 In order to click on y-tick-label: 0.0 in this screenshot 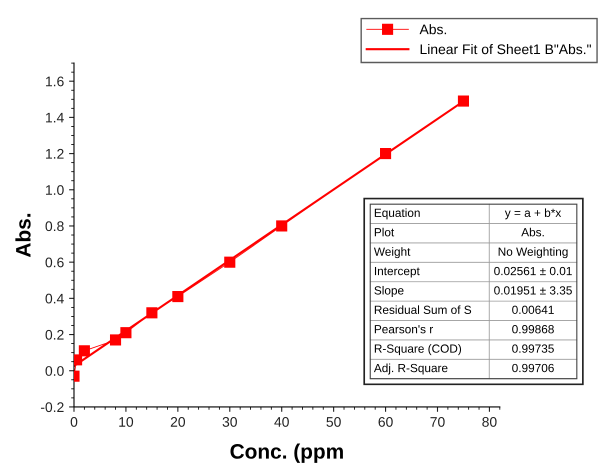, I will do `click(55, 371)`.